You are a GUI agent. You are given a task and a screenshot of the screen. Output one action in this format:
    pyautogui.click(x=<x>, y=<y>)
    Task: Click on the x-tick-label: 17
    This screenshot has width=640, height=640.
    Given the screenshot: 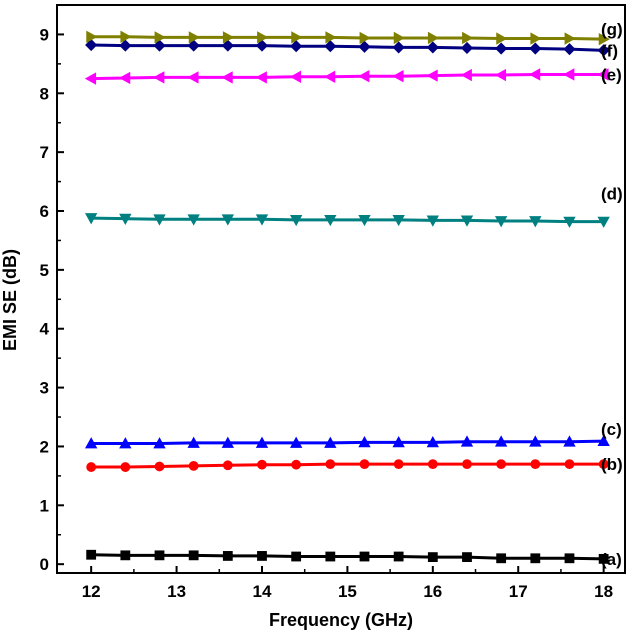 What is the action you would take?
    pyautogui.click(x=518, y=591)
    